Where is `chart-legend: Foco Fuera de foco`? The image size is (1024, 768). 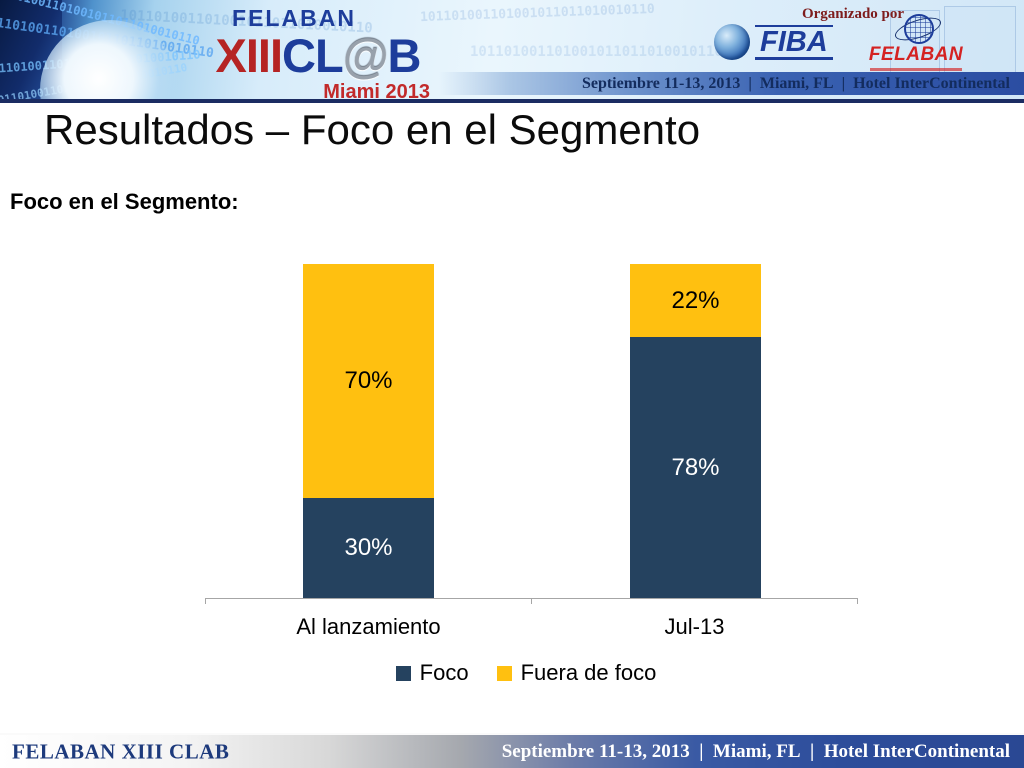 chart-legend: Foco Fuera de foco is located at coordinates (519, 673).